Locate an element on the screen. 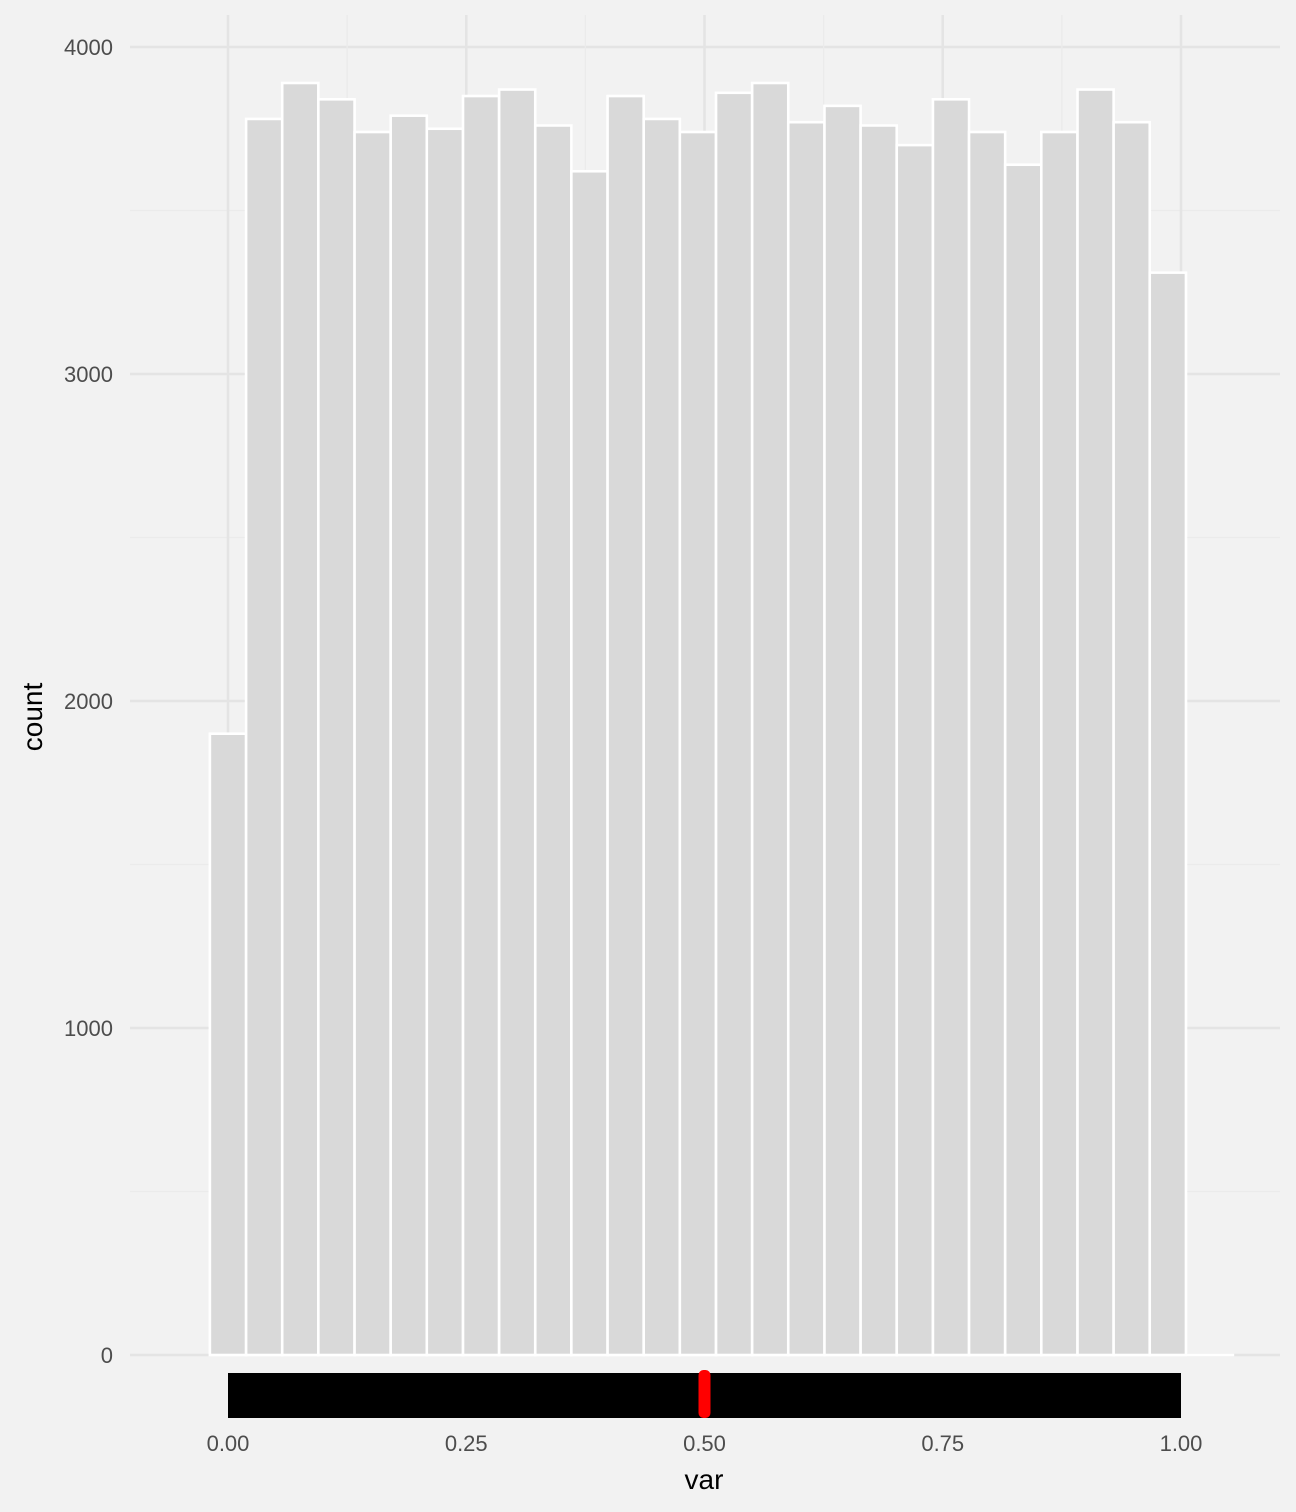 This screenshot has height=1512, width=1296. x-tick-label: 1.00 is located at coordinates (1181, 1443).